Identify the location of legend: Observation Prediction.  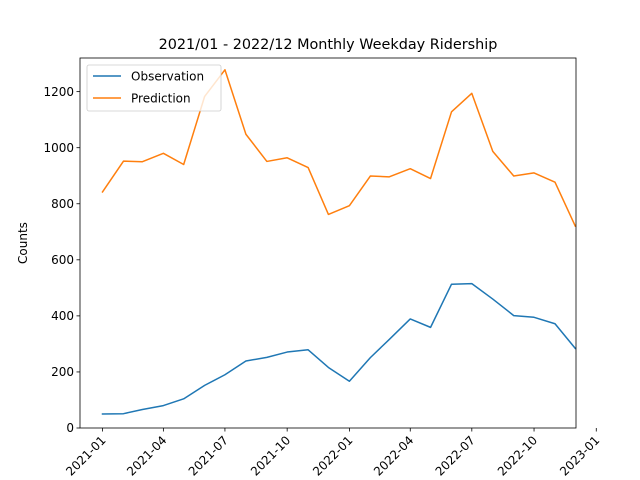
(154, 88).